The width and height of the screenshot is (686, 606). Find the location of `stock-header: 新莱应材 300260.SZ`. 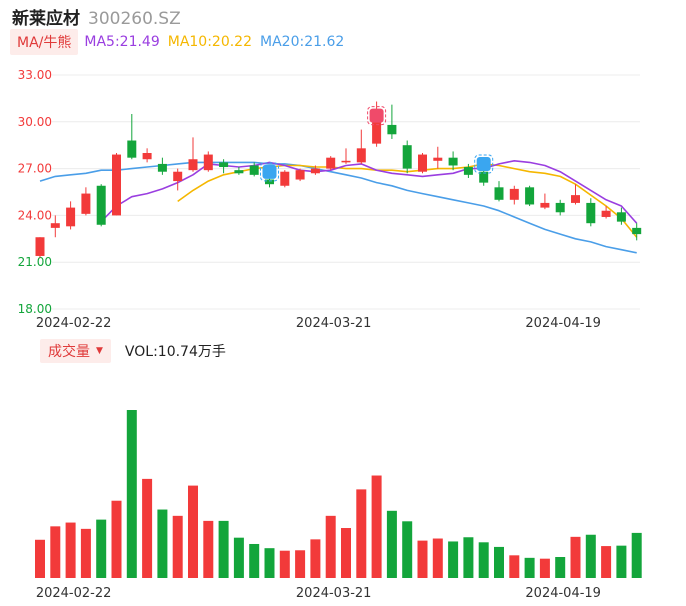

stock-header: 新莱应材 300260.SZ is located at coordinates (96, 16).